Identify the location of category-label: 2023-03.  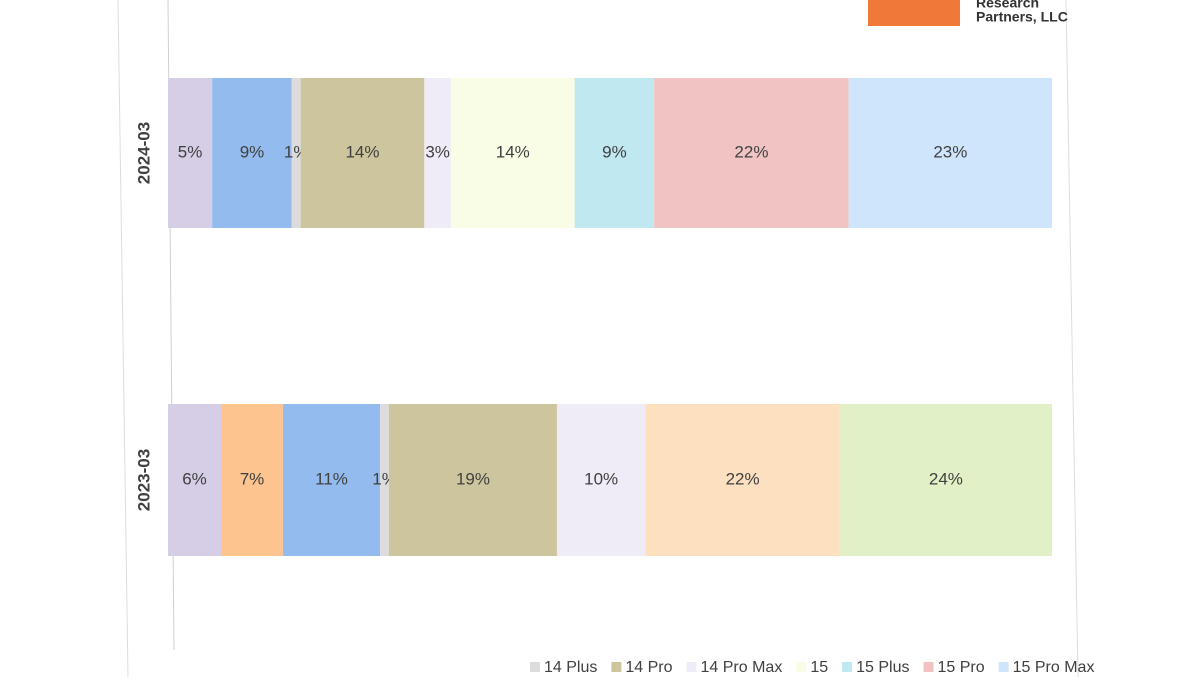
(143, 480).